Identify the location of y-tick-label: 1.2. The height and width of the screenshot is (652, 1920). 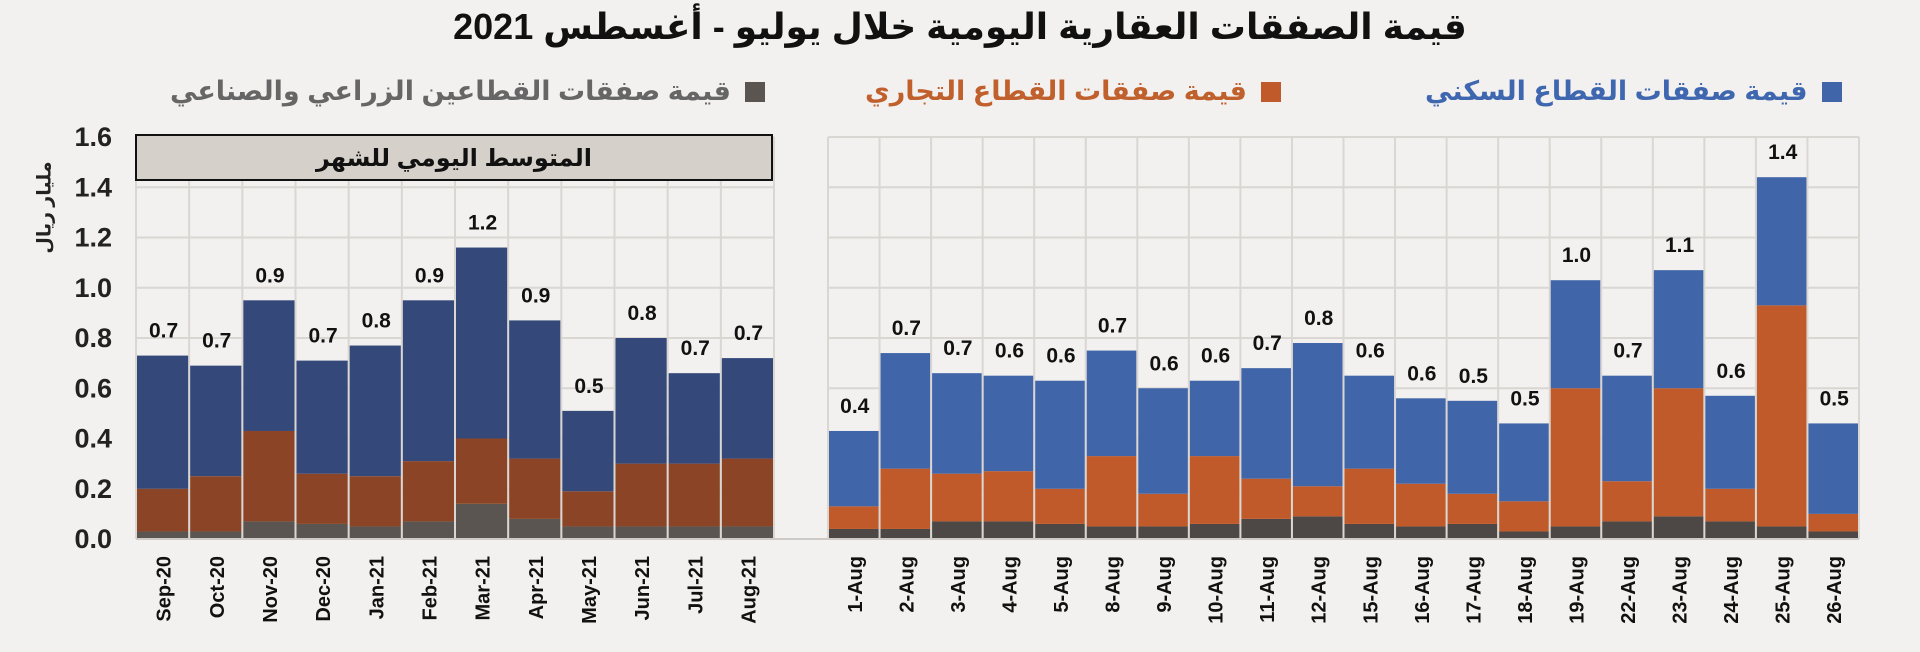
(93, 238).